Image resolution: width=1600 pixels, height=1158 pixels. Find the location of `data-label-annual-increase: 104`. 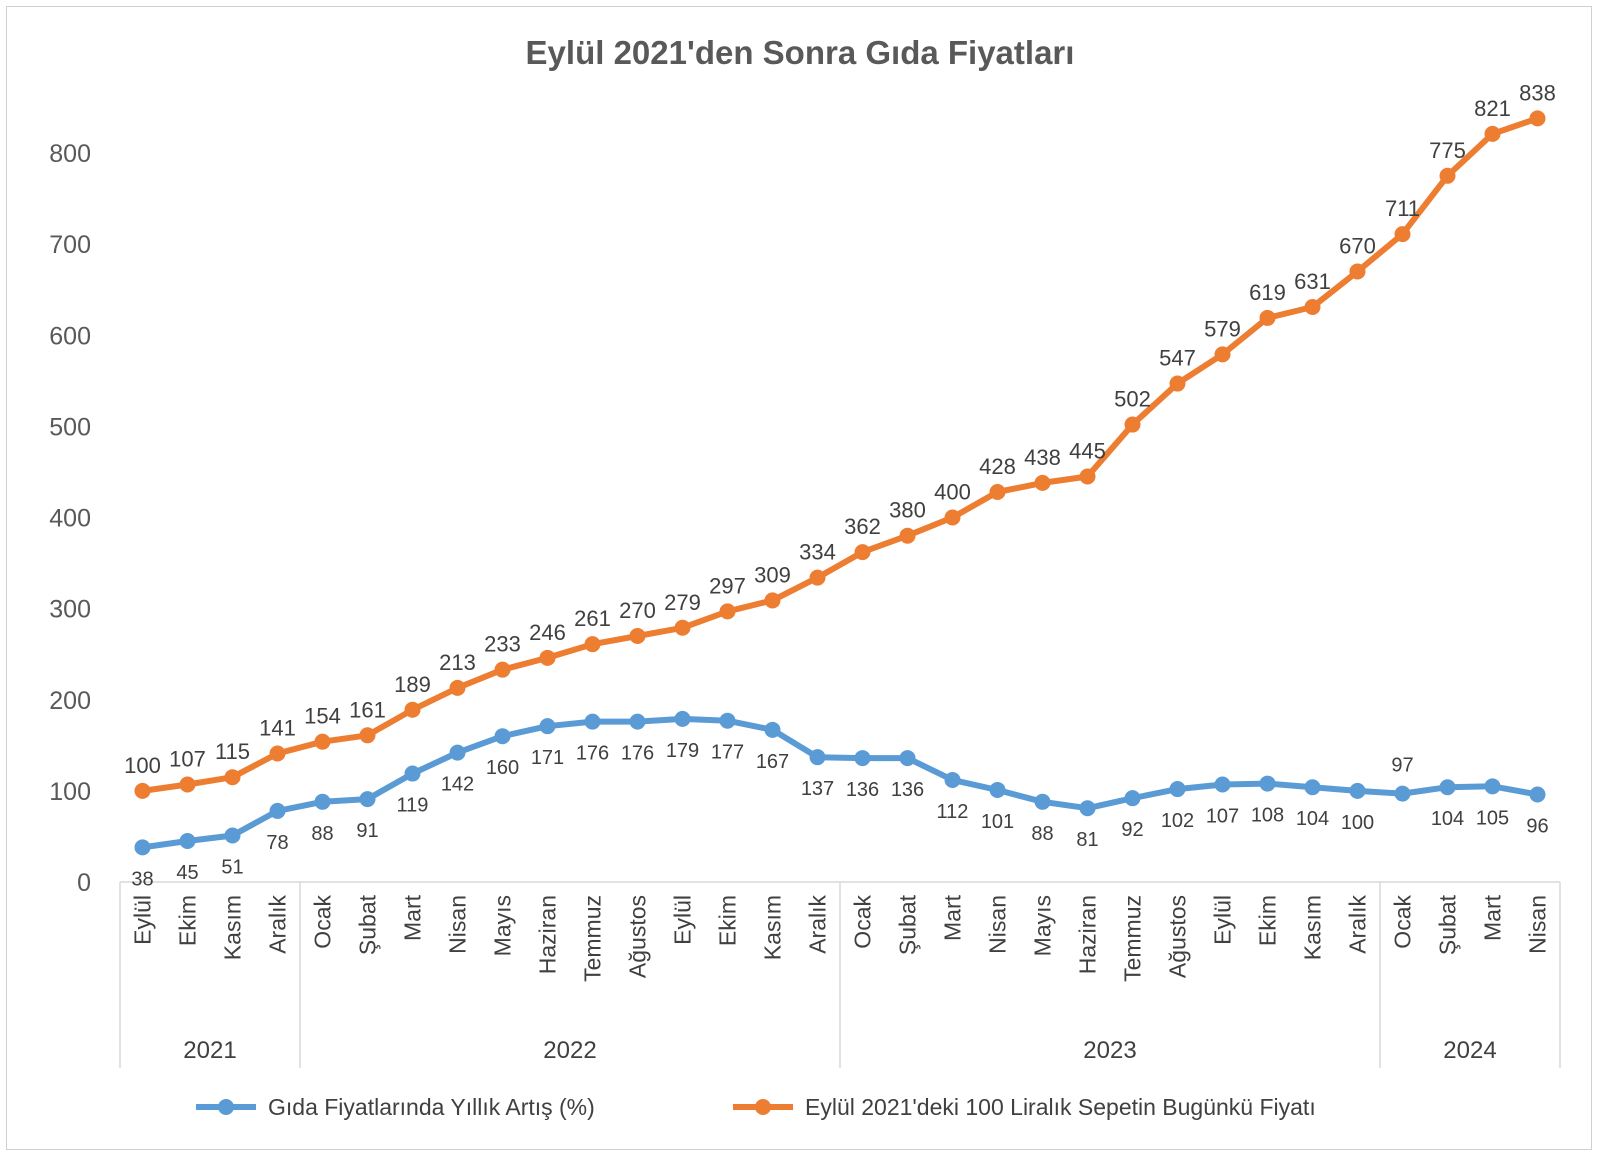

data-label-annual-increase: 104 is located at coordinates (1312, 819).